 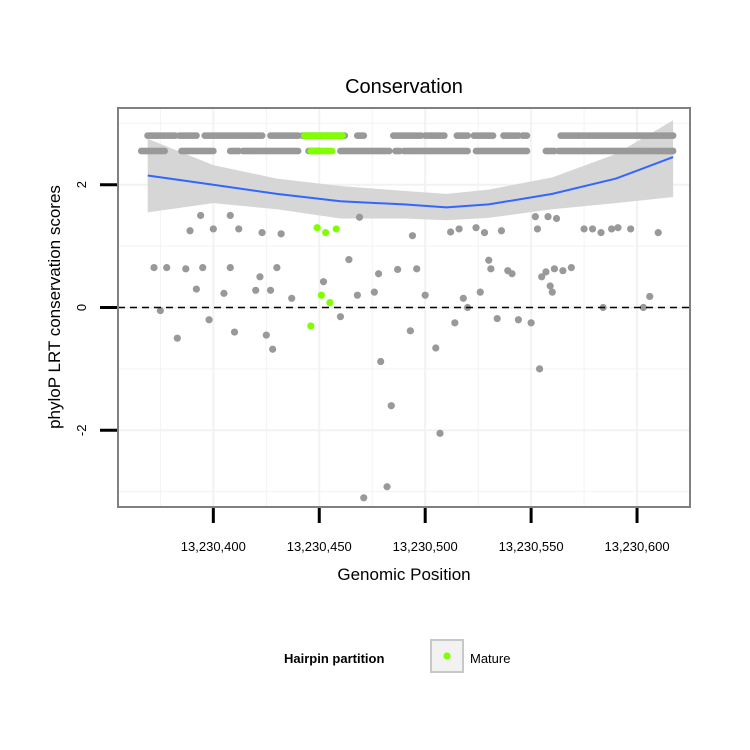 I want to click on y-axis-title: phyloP LRT conservation scores, so click(x=54, y=307).